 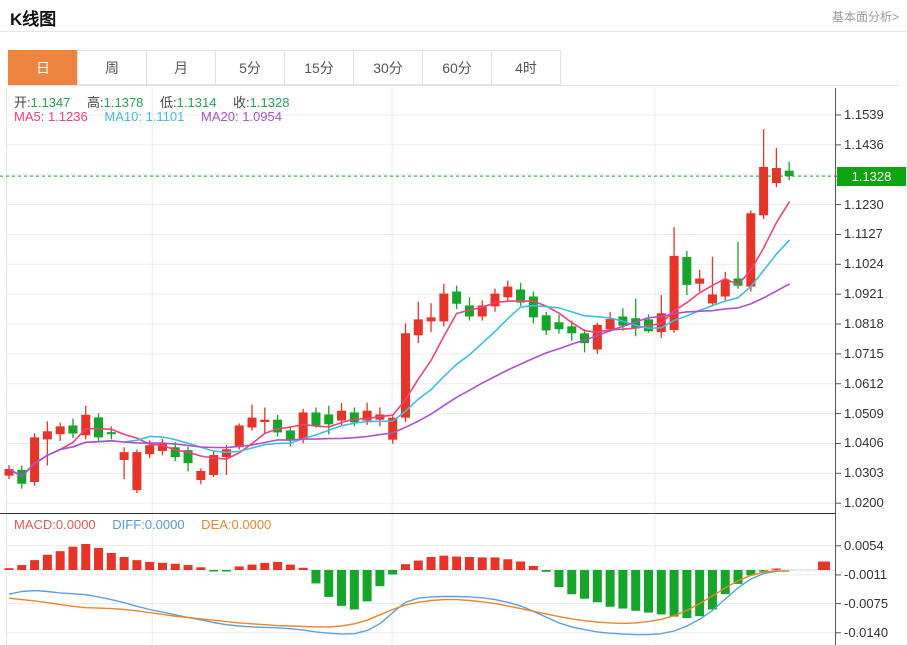 What do you see at coordinates (181, 67) in the screenshot?
I see `tab-month: 月` at bounding box center [181, 67].